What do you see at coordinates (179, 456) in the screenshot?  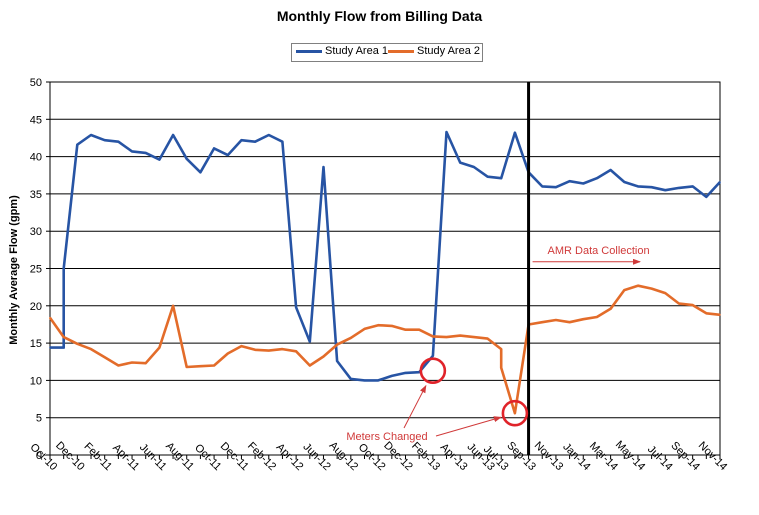 I see `x-tick-label: Aug-11` at bounding box center [179, 456].